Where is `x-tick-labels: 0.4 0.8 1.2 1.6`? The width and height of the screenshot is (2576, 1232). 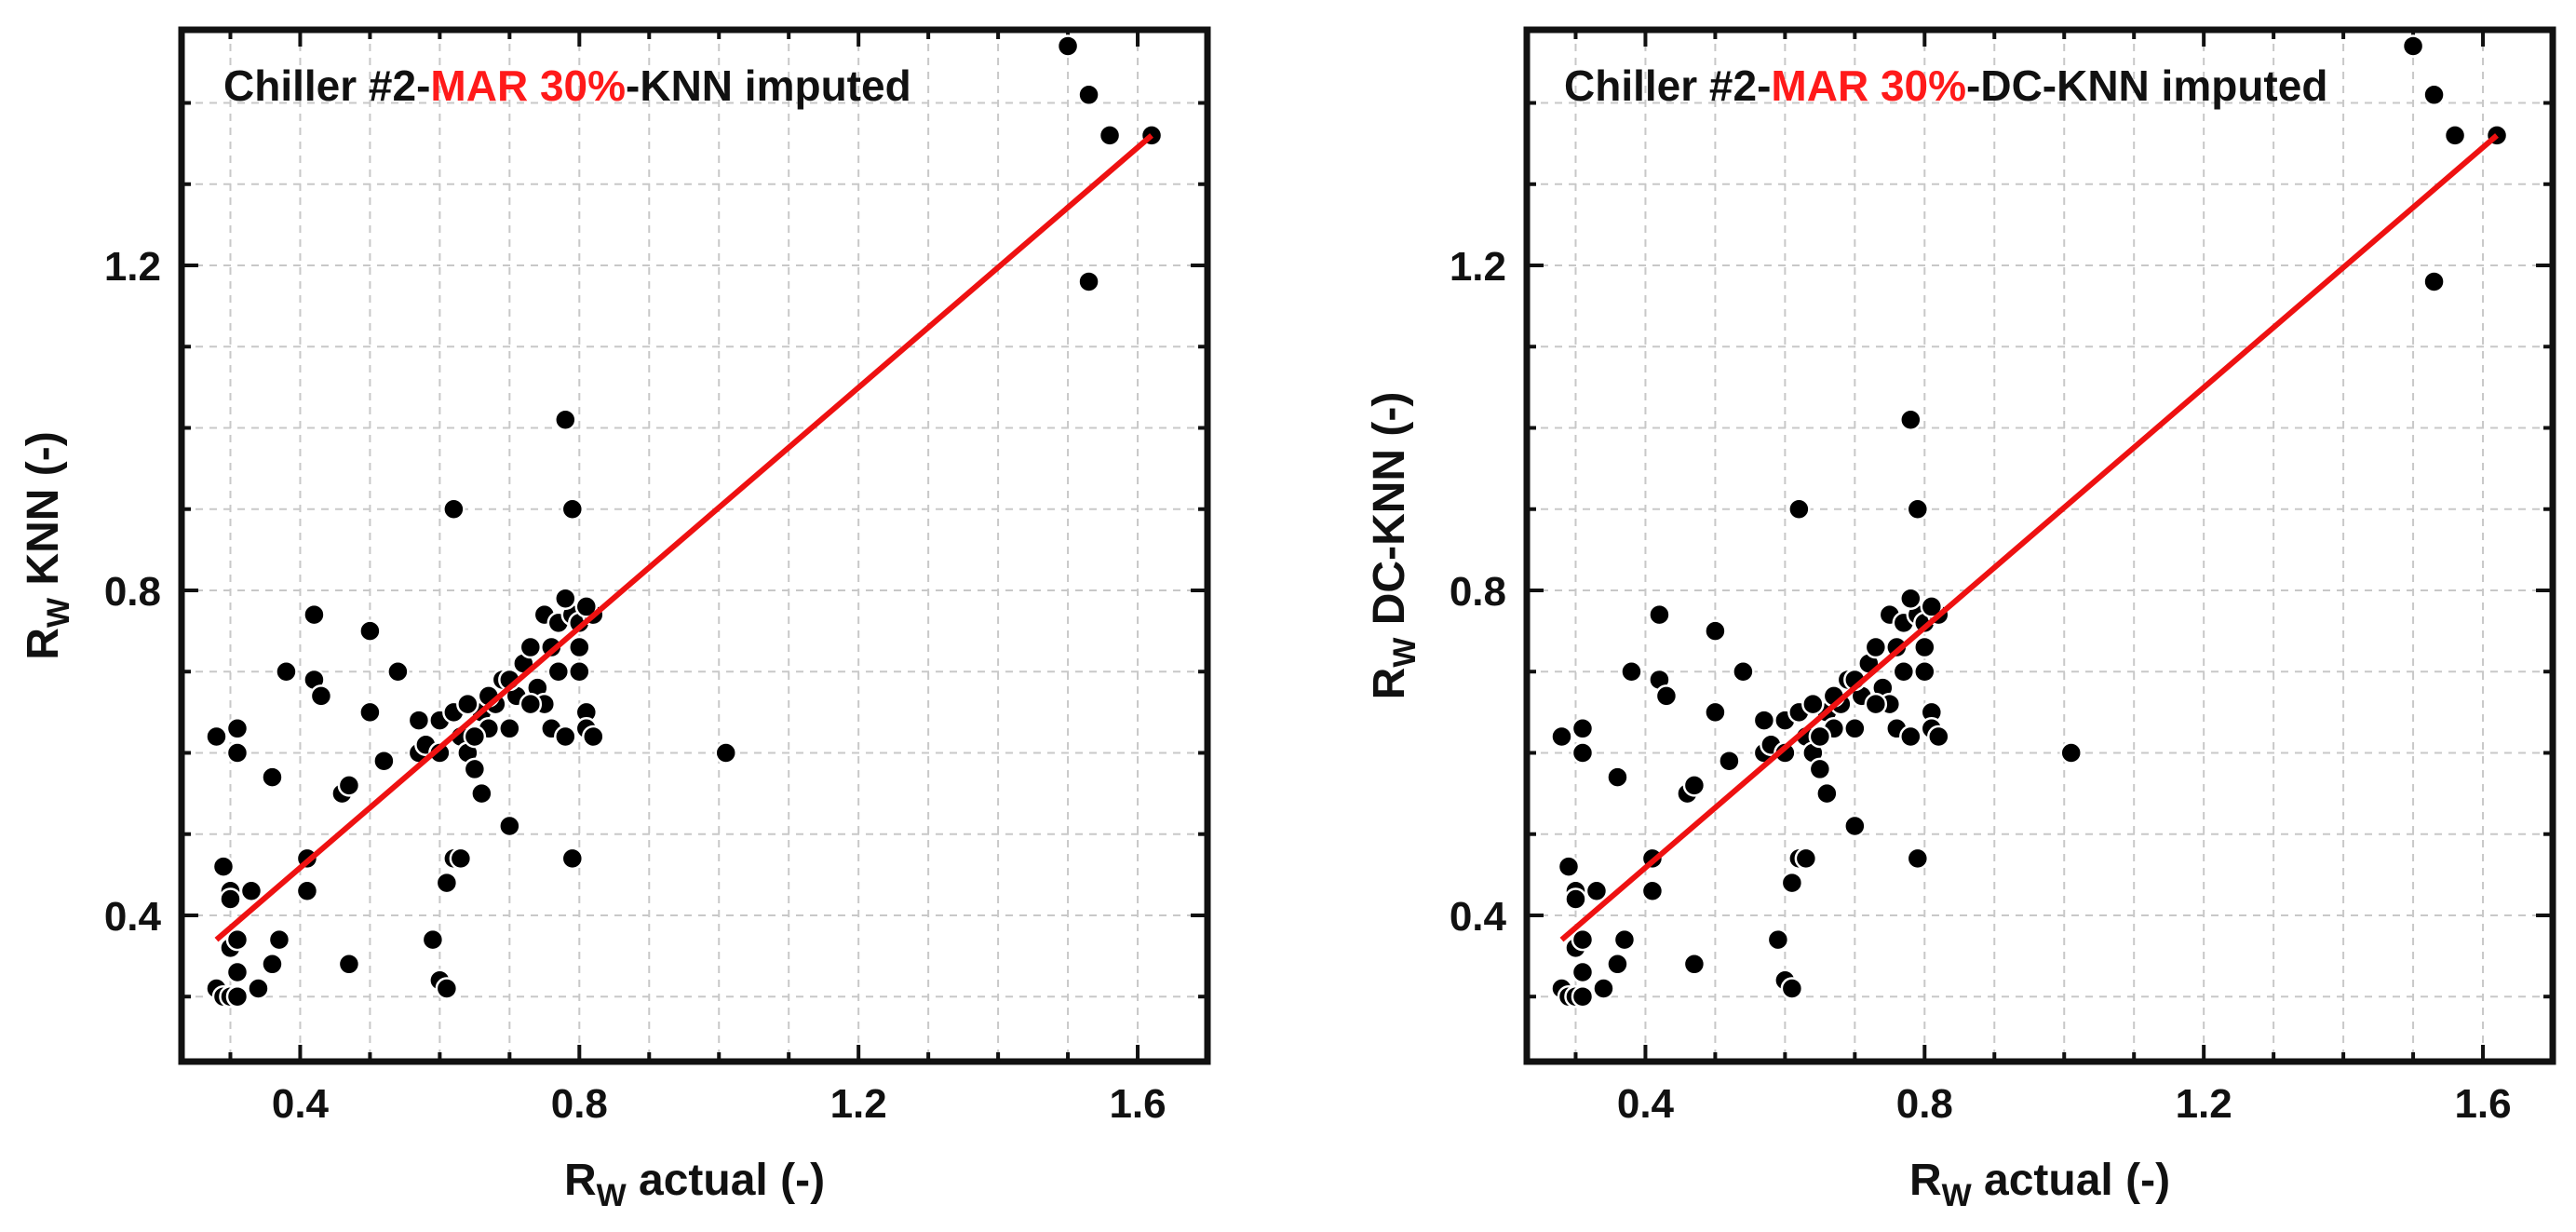
x-tick-labels: 0.4 0.8 1.2 1.6 is located at coordinates (719, 1104).